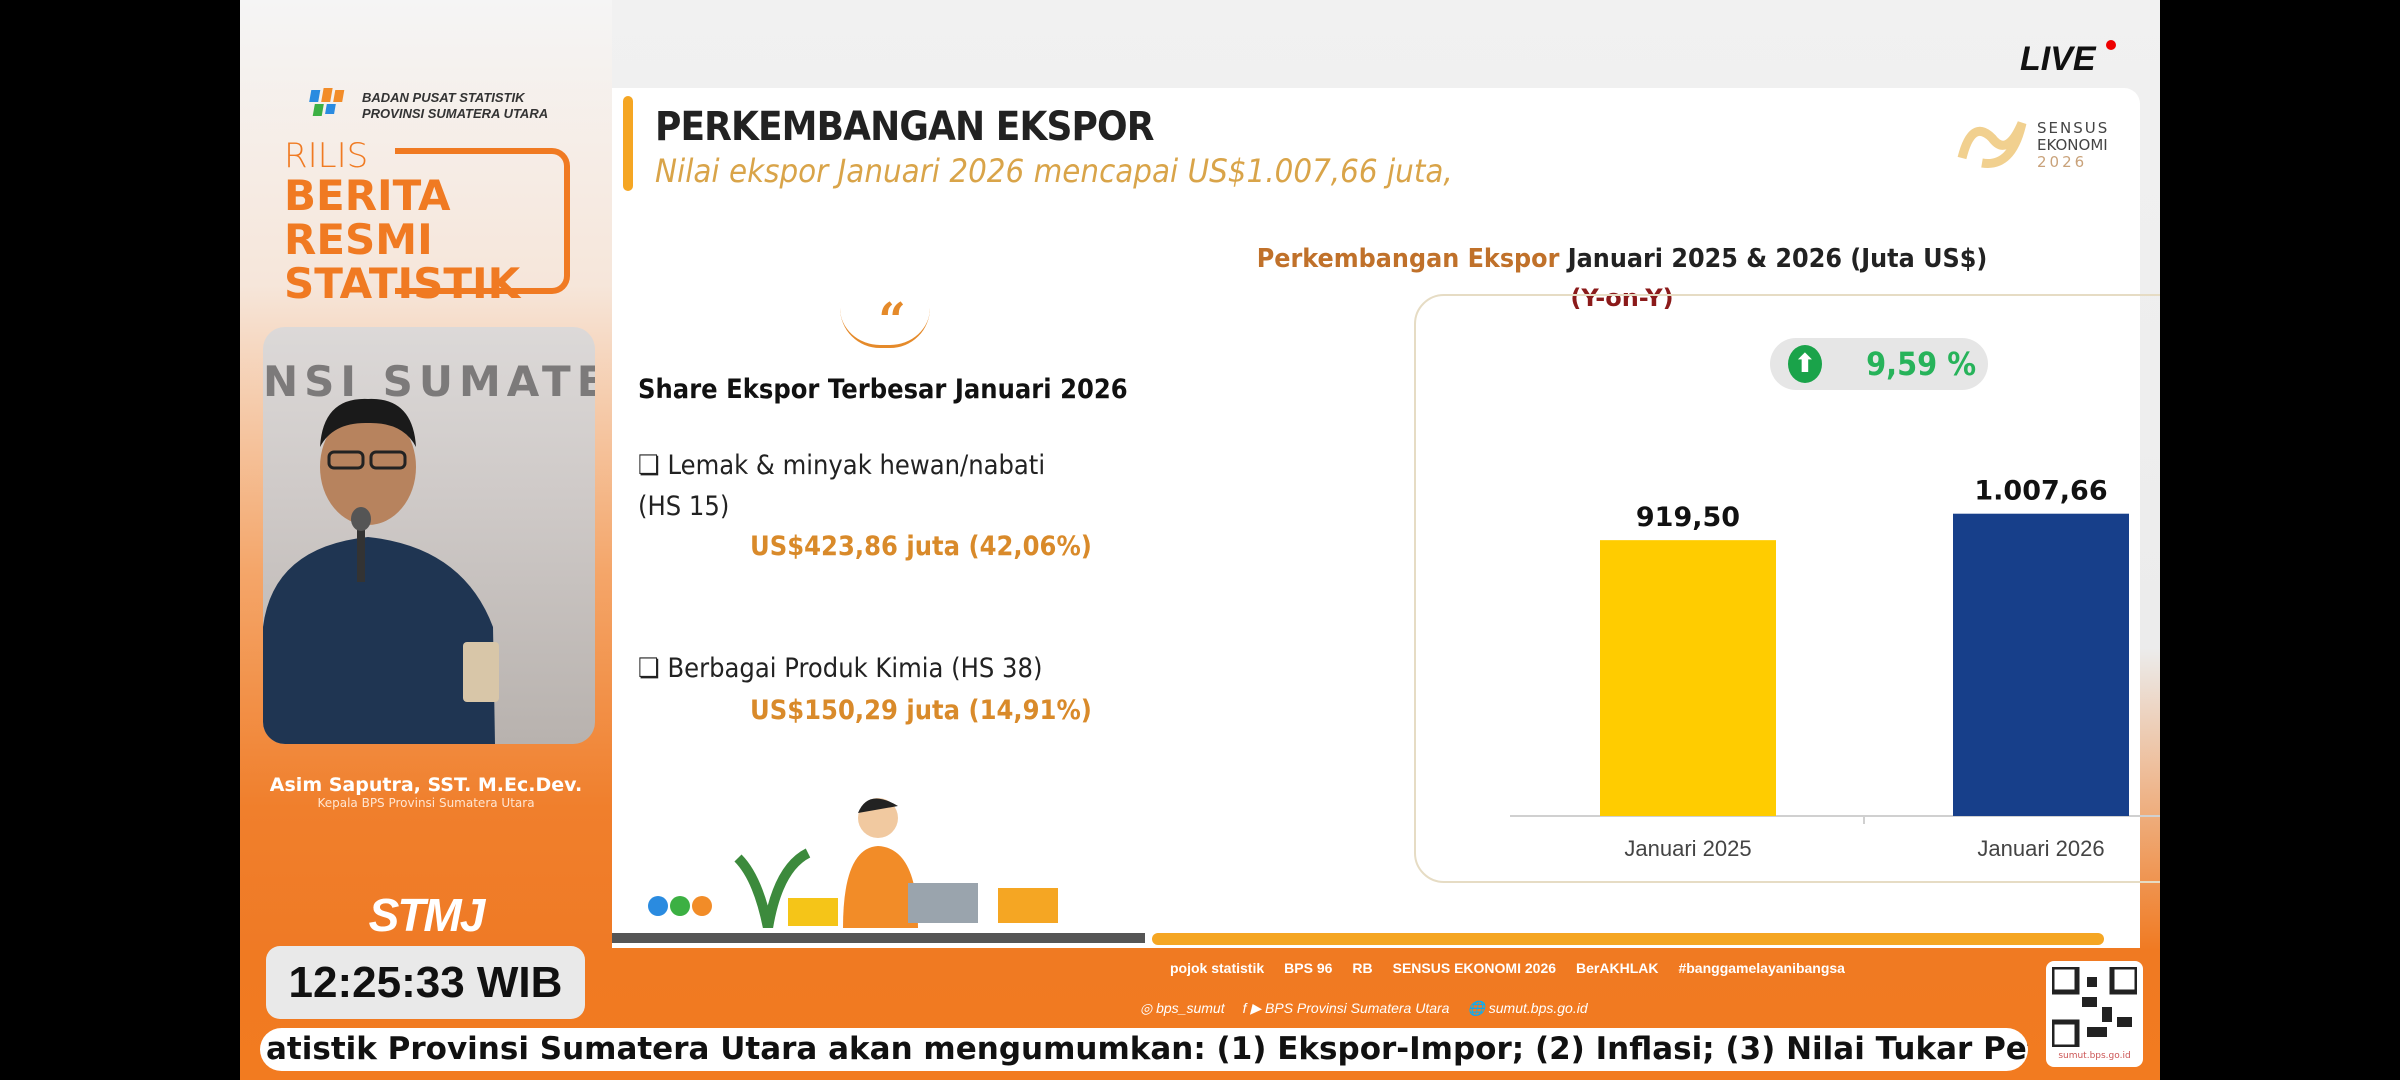 This screenshot has width=2400, height=1080. What do you see at coordinates (1622, 298) in the screenshot?
I see `chart-subtitle: (Y-on-Y)` at bounding box center [1622, 298].